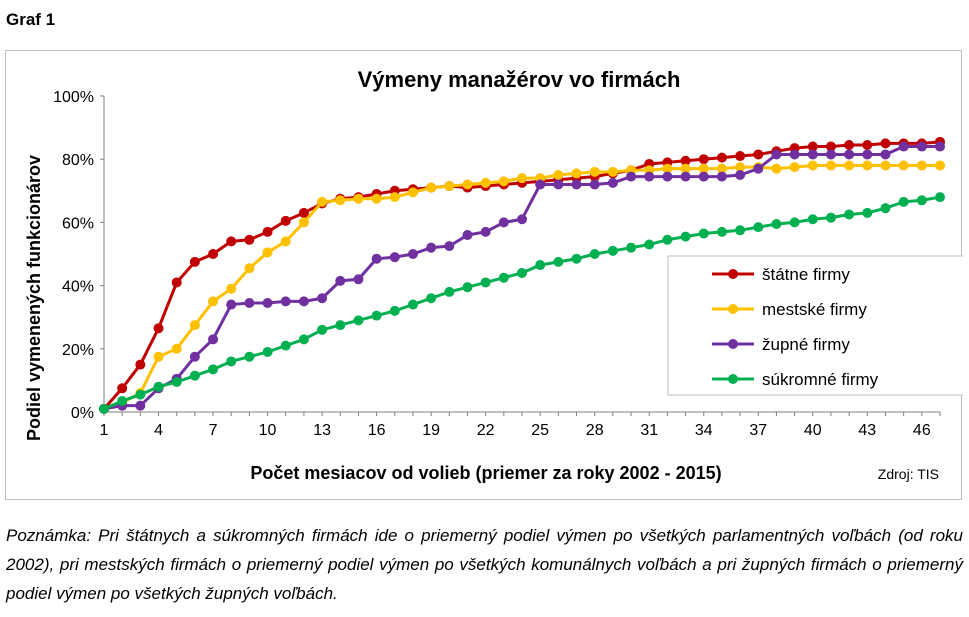 This screenshot has width=969, height=617. I want to click on y-axis-label: Podiel vymenených funkcionárov, so click(34, 298).